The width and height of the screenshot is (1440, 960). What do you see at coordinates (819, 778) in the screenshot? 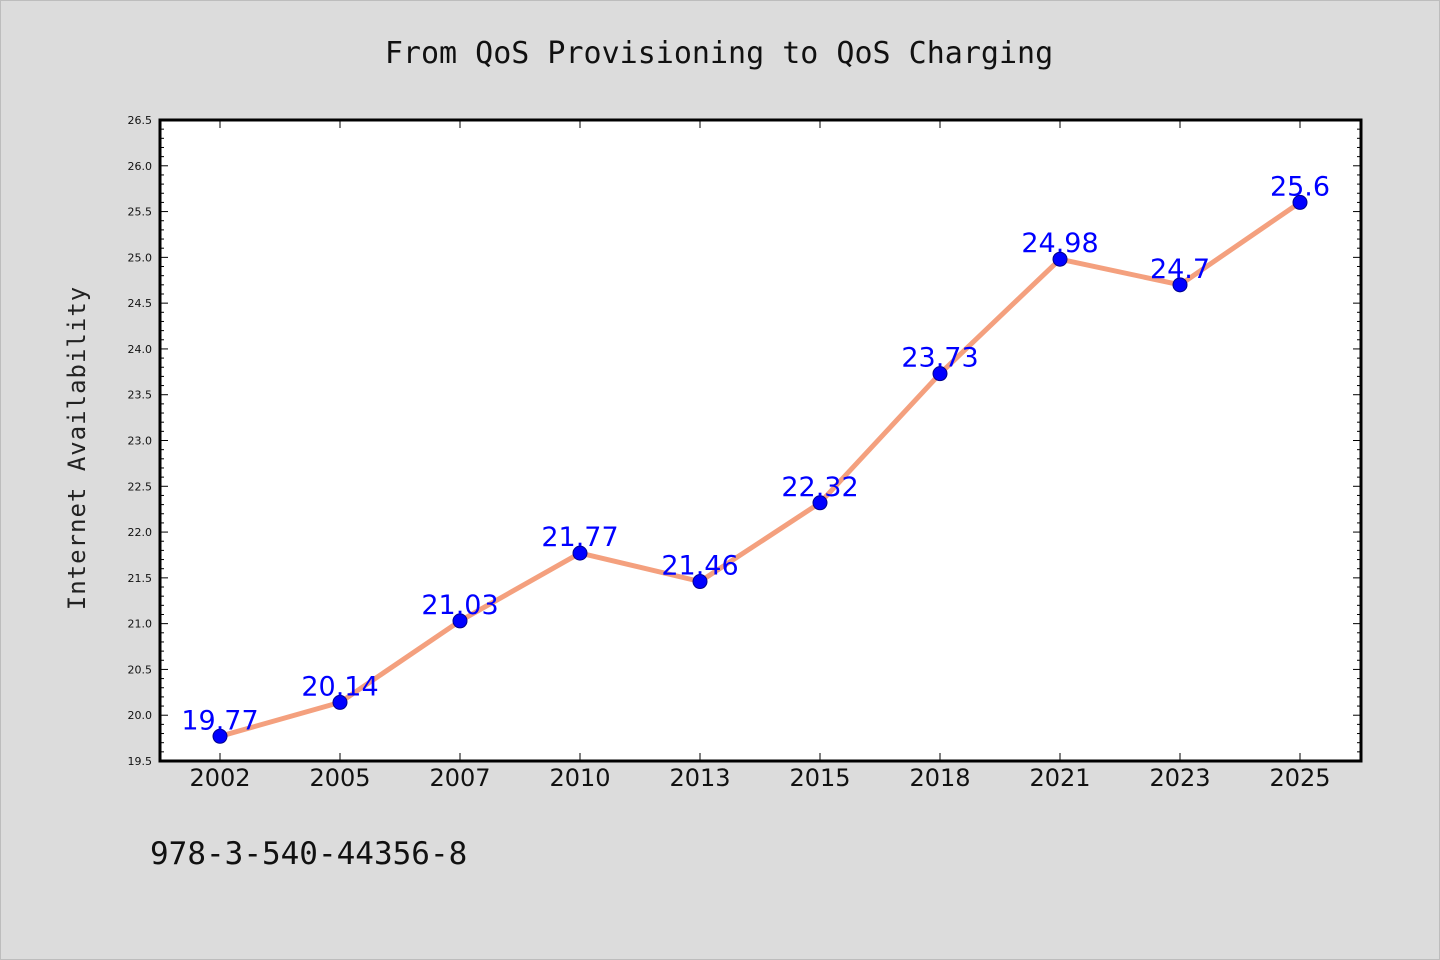
I see `x-tick-label: 2015` at bounding box center [819, 778].